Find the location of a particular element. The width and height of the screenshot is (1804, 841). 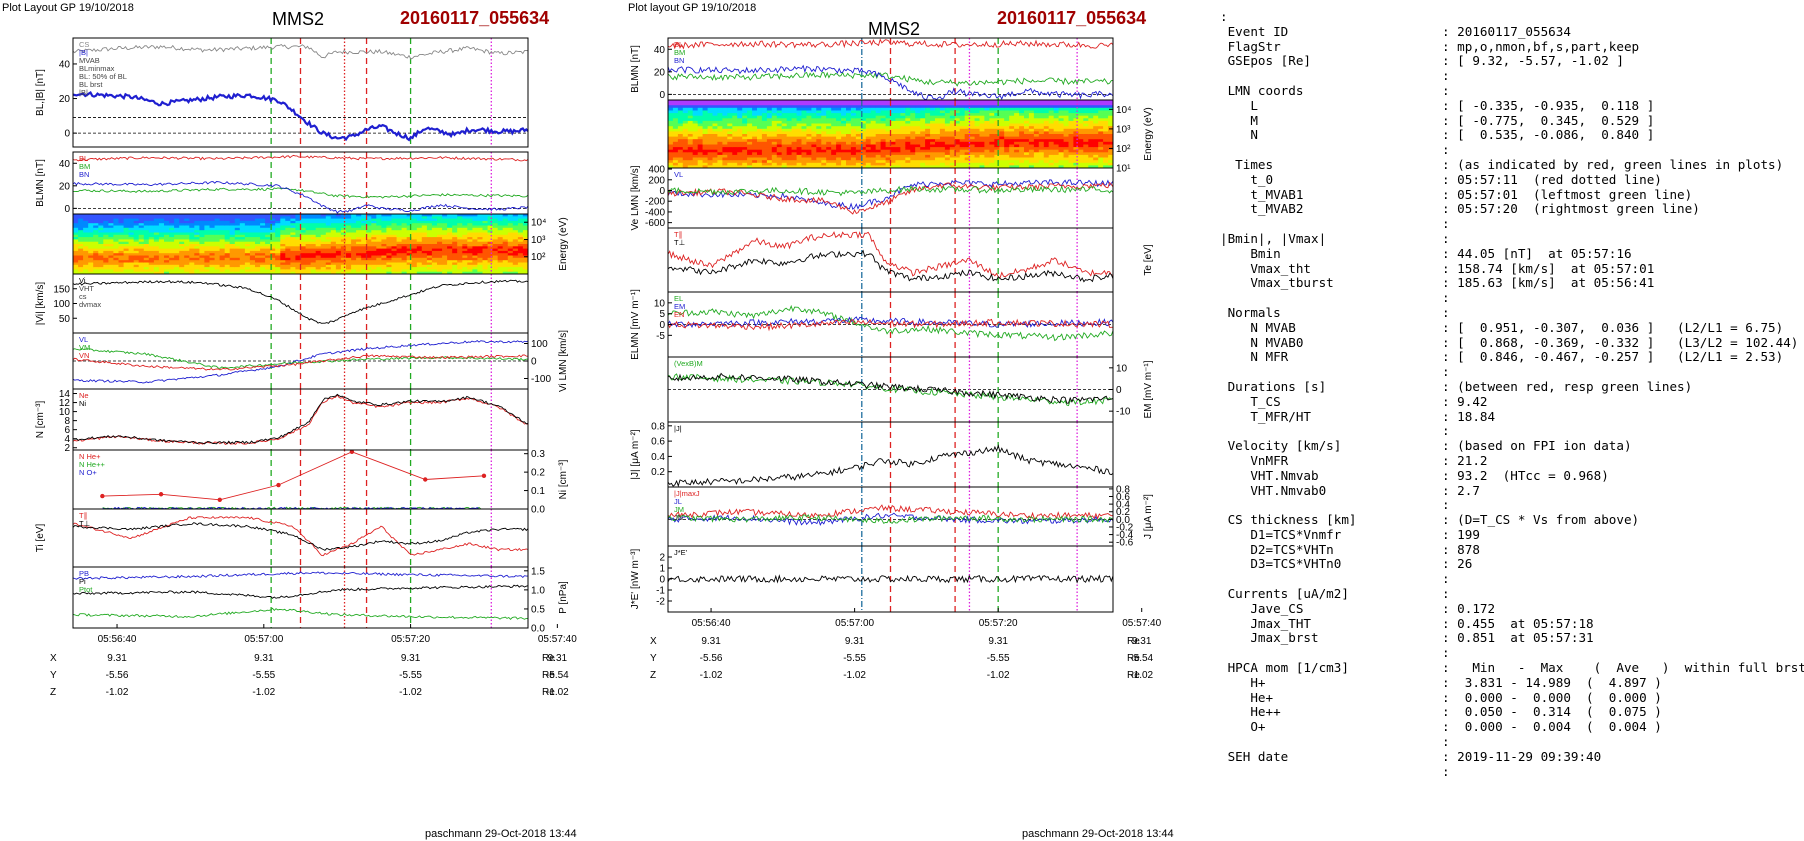

series-line is located at coordinates (300, 301).